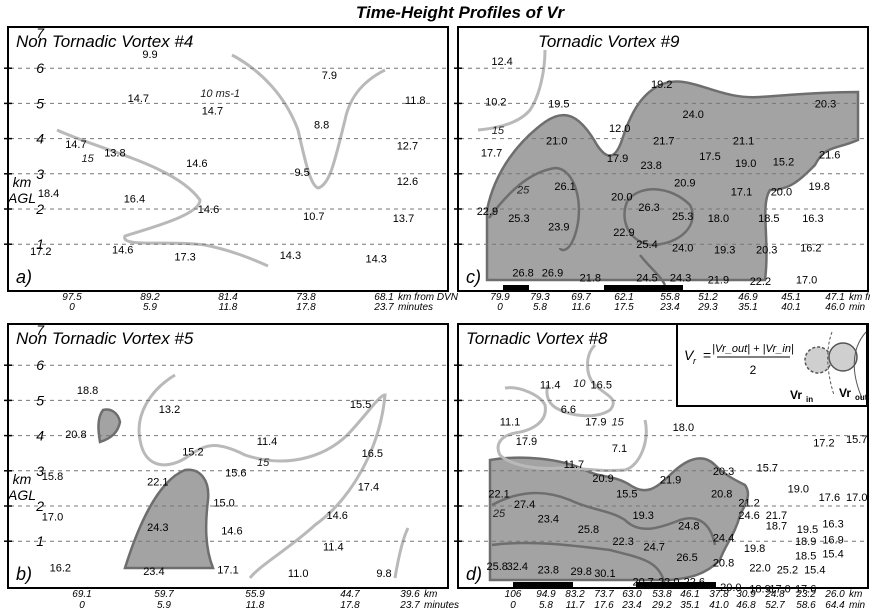  Describe the element at coordinates (40, 436) in the screenshot. I see `y-tick-label: 4` at that location.